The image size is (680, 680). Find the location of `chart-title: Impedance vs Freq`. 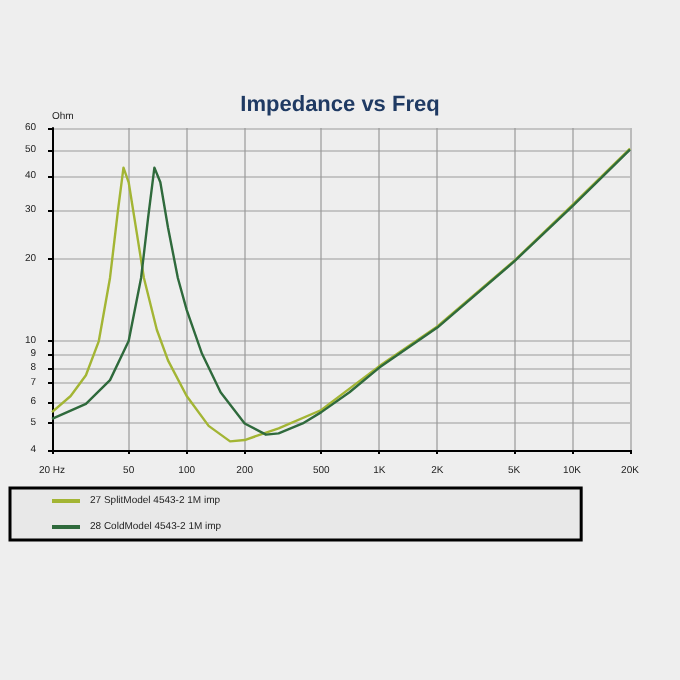

chart-title: Impedance vs Freq is located at coordinates (340, 105).